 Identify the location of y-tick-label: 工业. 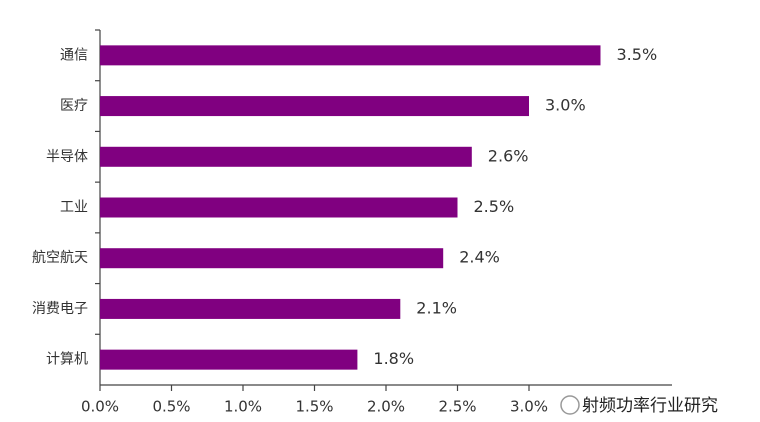
(74, 208).